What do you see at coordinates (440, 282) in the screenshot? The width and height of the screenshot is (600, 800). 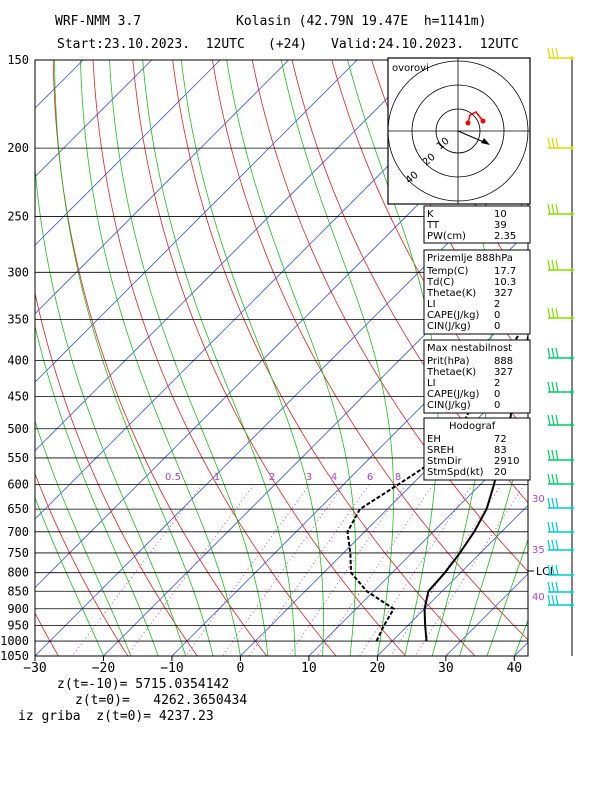 I see `panel-key: Td(C)` at bounding box center [440, 282].